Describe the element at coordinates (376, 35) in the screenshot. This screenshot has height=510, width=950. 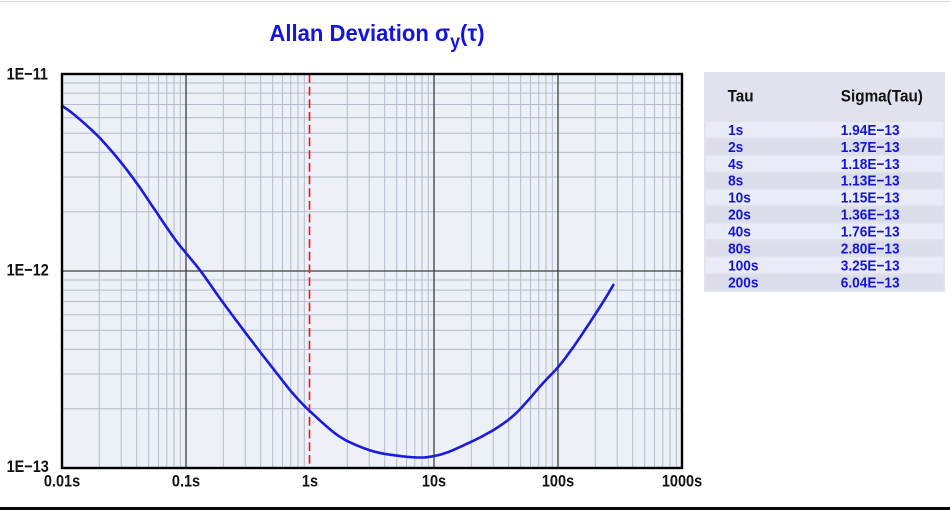
I see `svg-text: Allan Deviation σy(τ)` at that location.